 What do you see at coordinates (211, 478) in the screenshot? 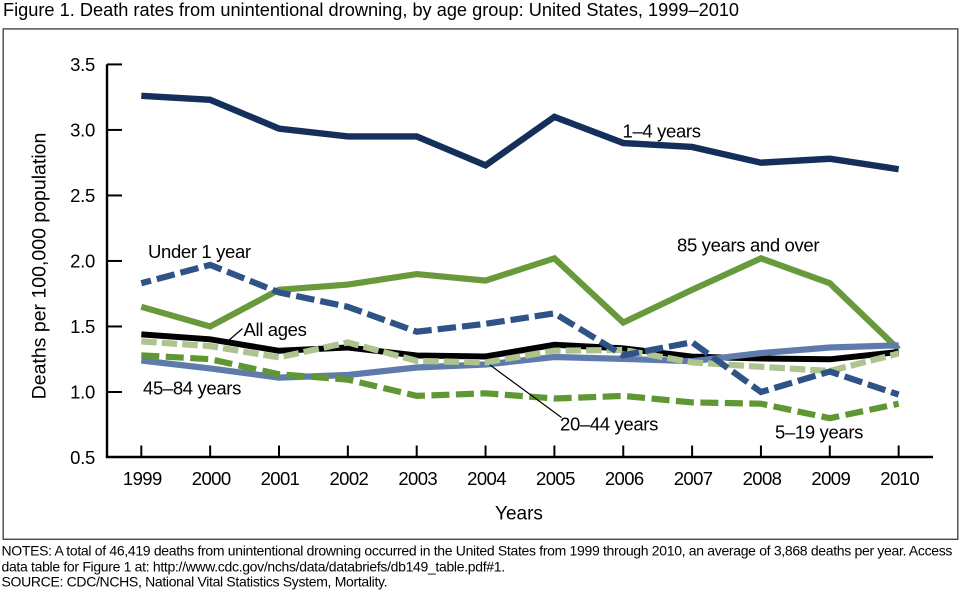
I see `svg-text: 2000` at bounding box center [211, 478].